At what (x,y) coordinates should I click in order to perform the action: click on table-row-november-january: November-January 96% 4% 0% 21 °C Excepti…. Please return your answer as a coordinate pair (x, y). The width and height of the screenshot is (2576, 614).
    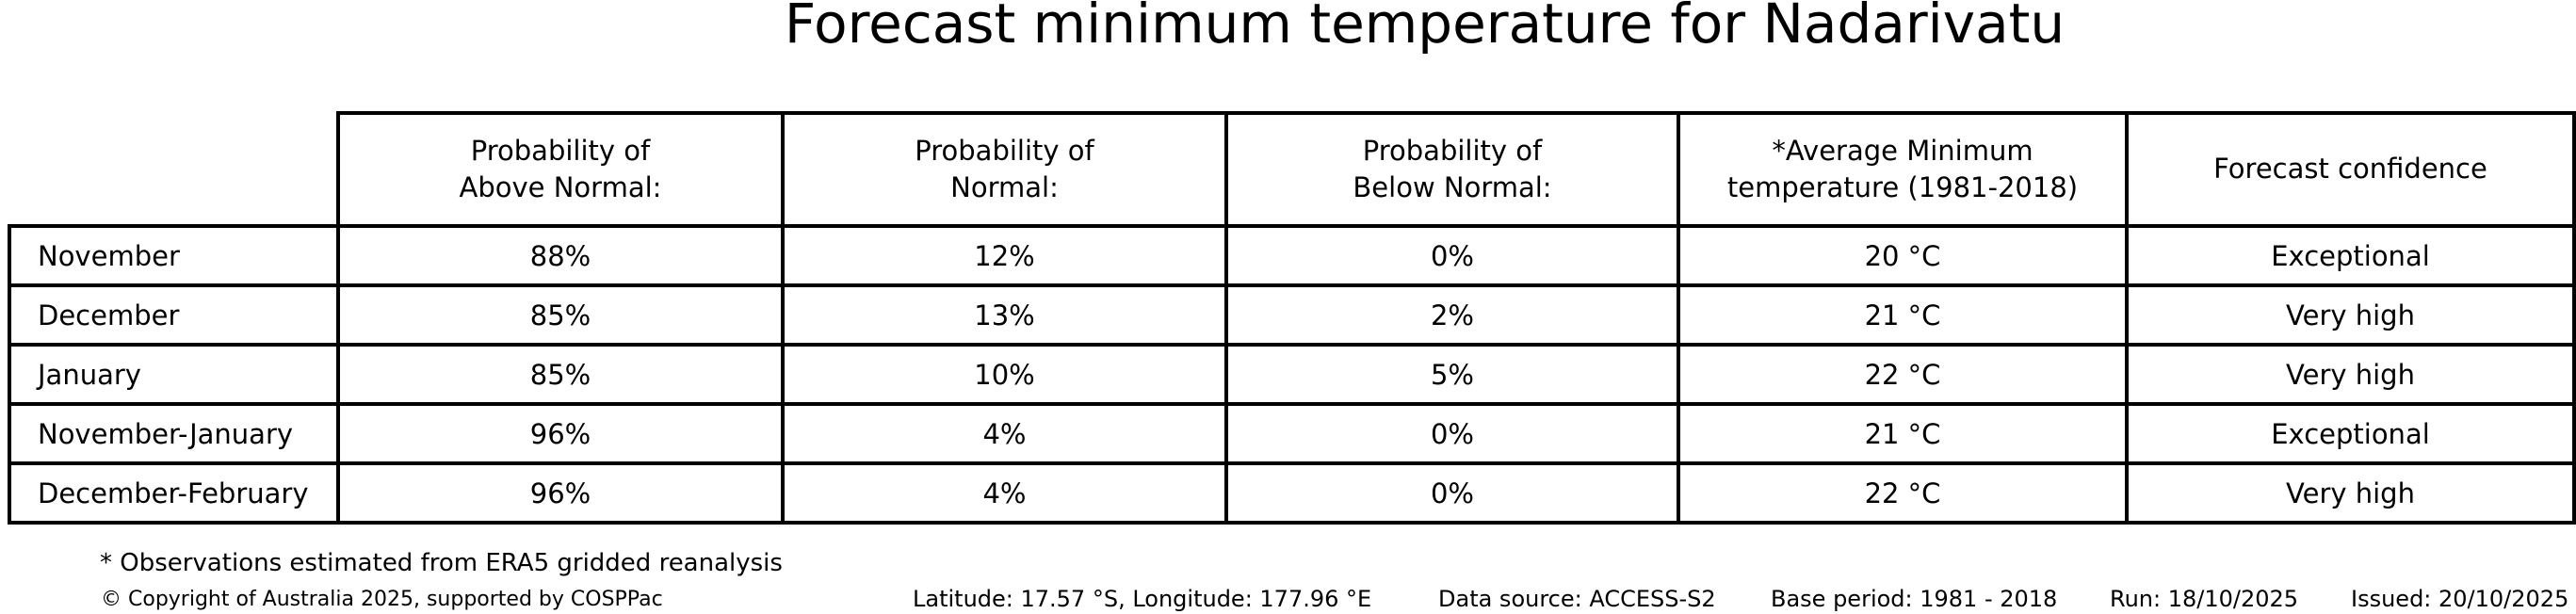
    Looking at the image, I should click on (1292, 433).